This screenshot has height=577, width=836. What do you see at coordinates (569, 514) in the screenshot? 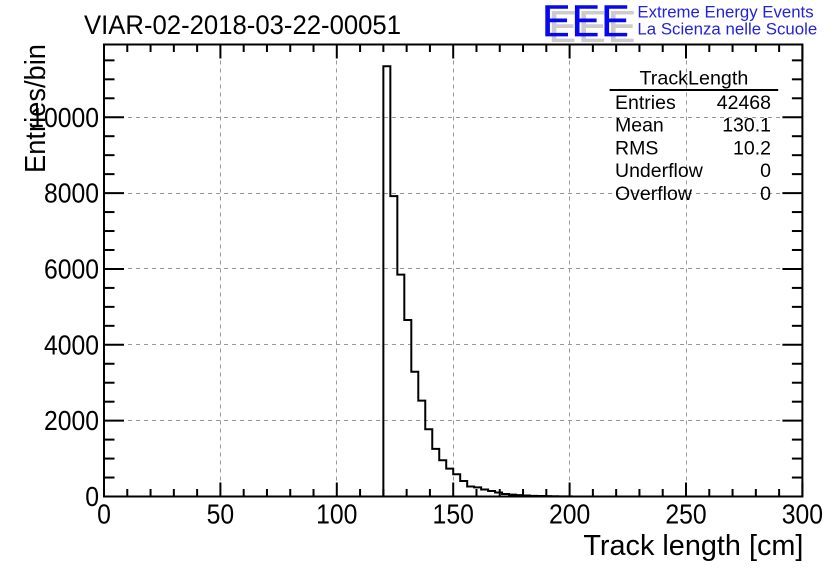
I see `svg-text: 200` at bounding box center [569, 514].